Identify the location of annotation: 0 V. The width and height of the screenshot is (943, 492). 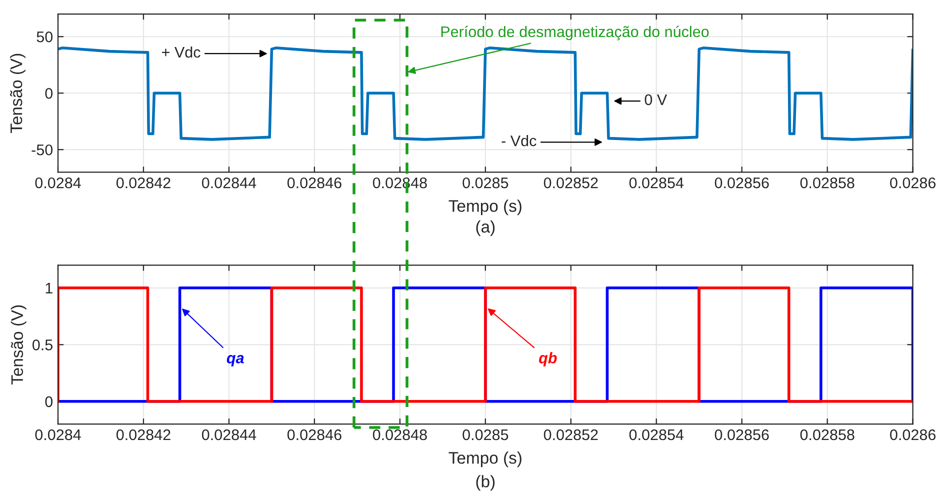
(656, 100).